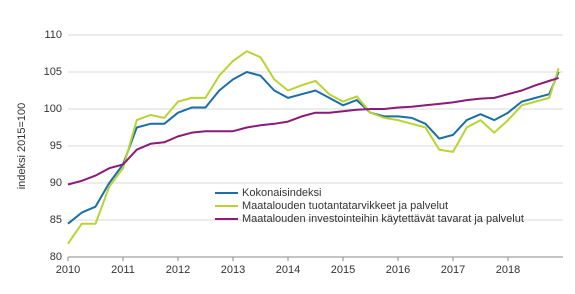 The width and height of the screenshot is (575, 294). Describe the element at coordinates (282, 193) in the screenshot. I see `legend-label: Kokonaisindeksi` at that location.